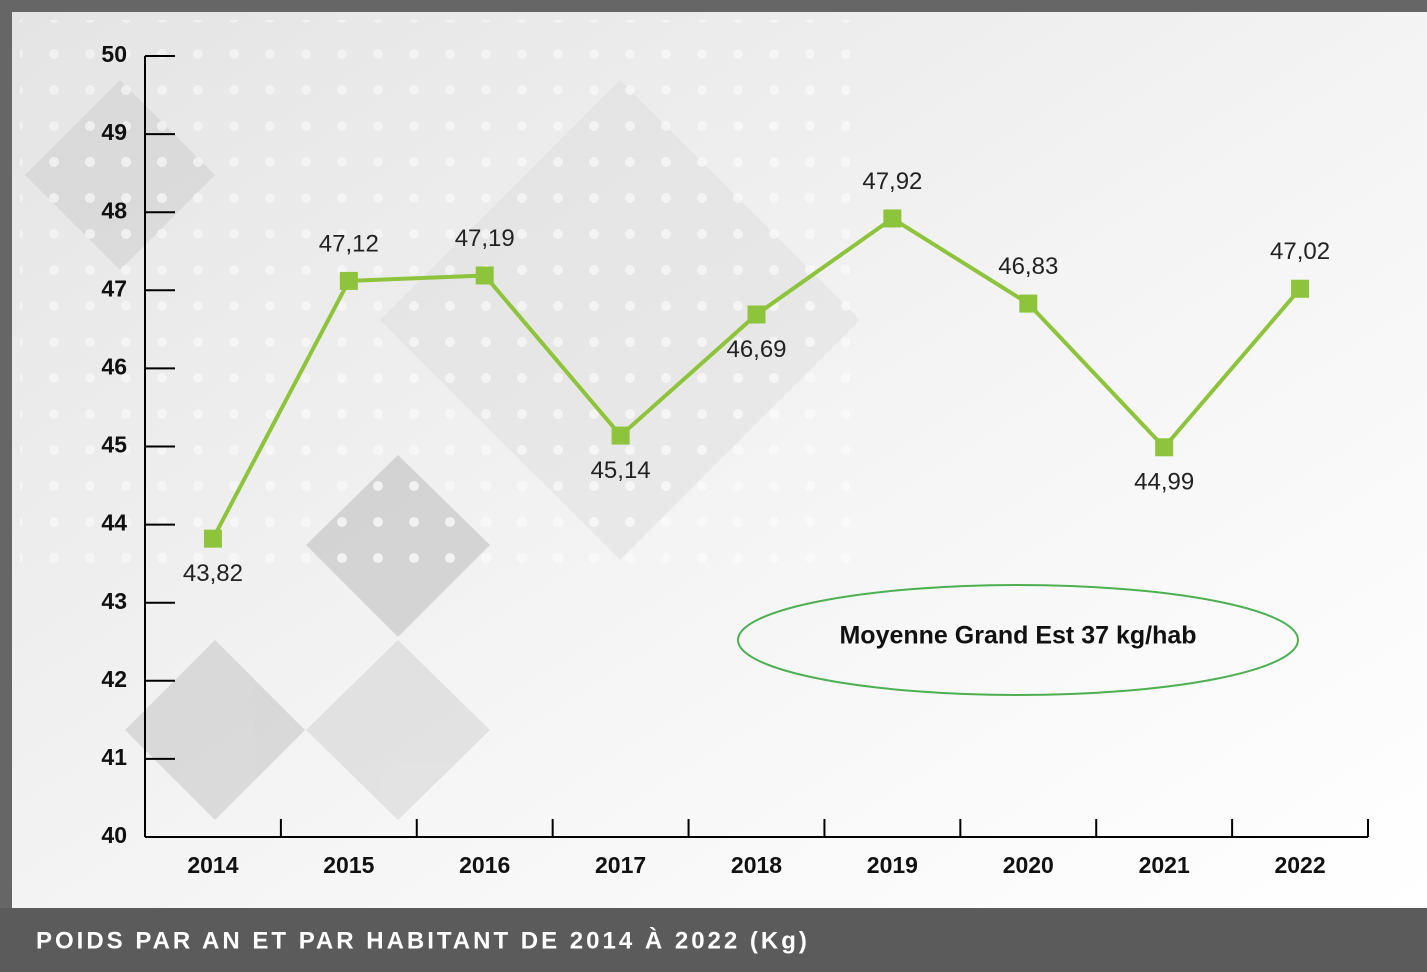 This screenshot has width=1427, height=972. I want to click on y-tick-label: 46, so click(114, 366).